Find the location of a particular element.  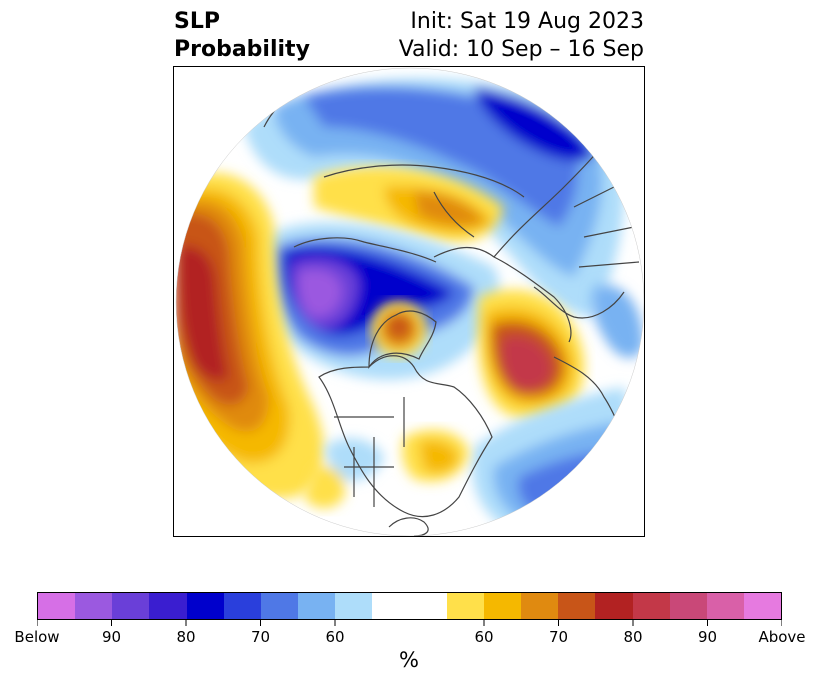

colorbar is located at coordinates (409, 606).